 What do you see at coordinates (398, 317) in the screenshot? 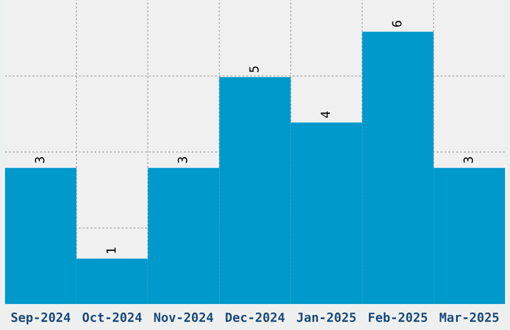
I see `x-tick-label: Feb-2025` at bounding box center [398, 317].